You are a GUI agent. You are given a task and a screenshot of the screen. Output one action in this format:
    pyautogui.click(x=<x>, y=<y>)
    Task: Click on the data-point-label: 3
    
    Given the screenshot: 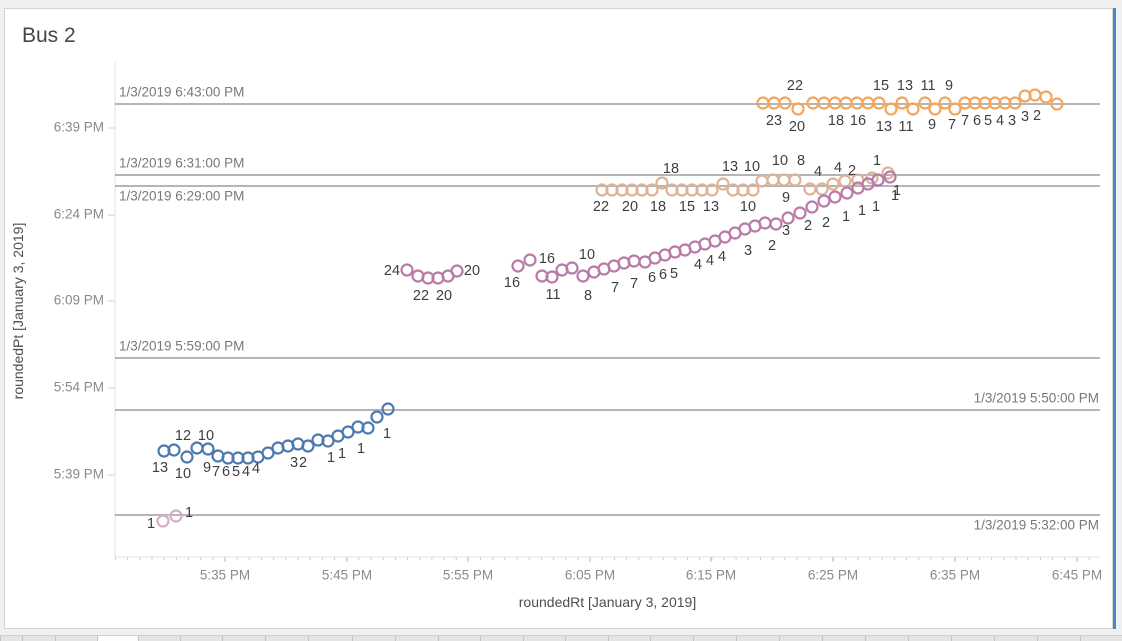 What is the action you would take?
    pyautogui.click(x=1025, y=117)
    